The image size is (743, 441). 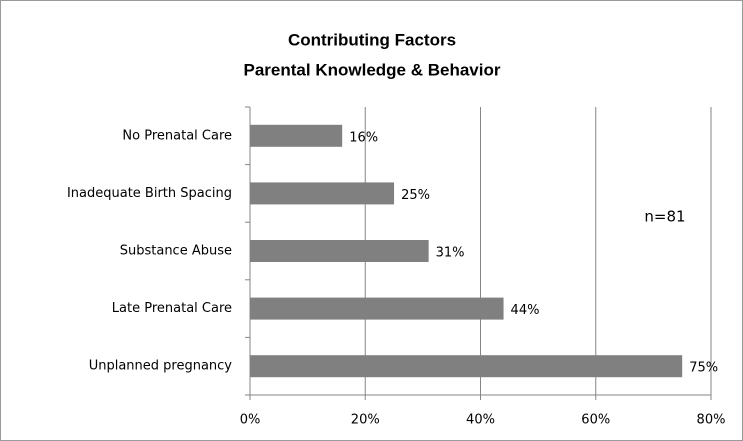 I want to click on data-label: 44%, so click(x=525, y=310).